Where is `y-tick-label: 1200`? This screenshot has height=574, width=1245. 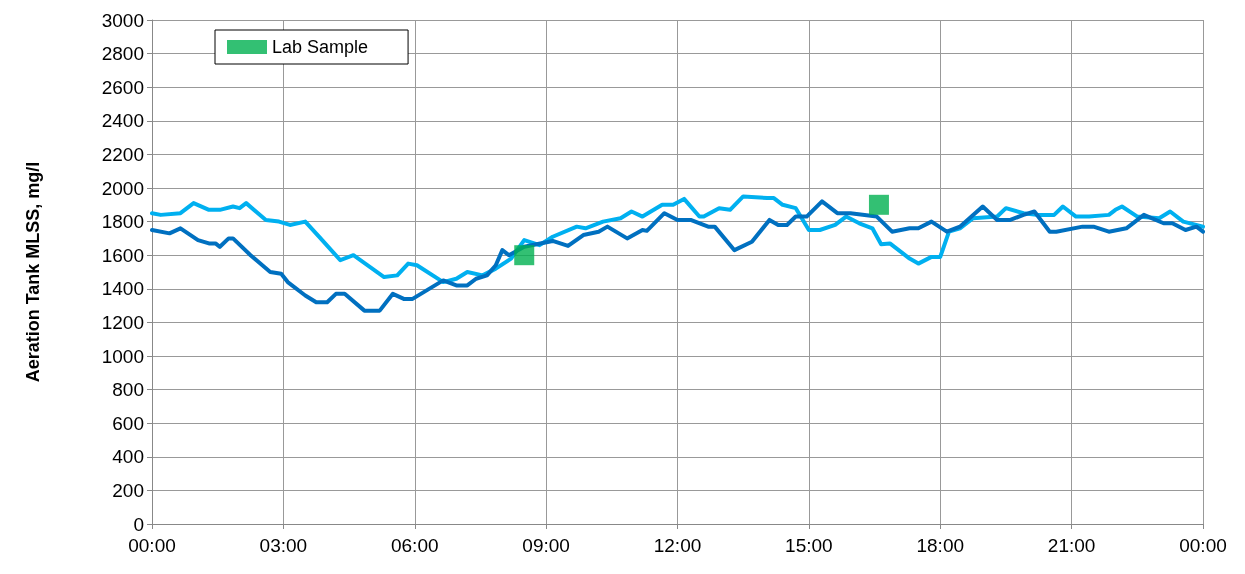
y-tick-label: 1200 is located at coordinates (122, 322).